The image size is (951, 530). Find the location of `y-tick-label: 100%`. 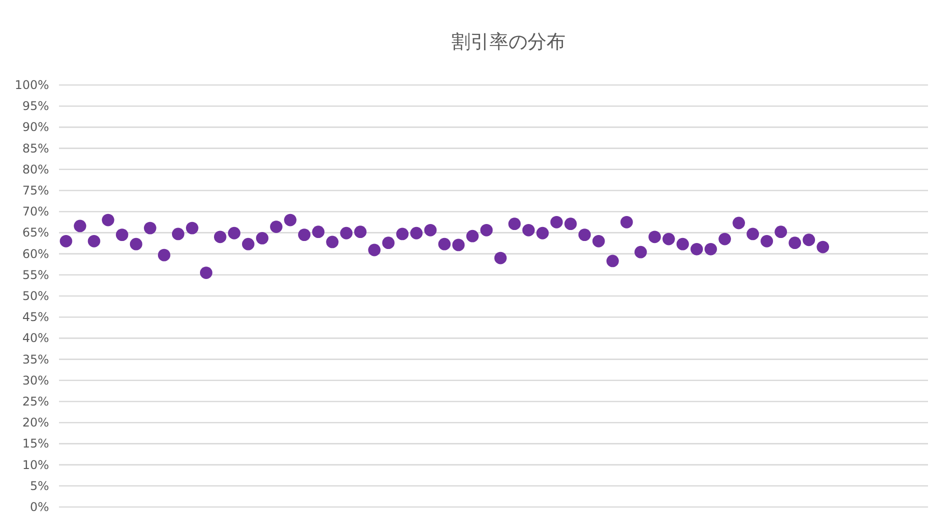

y-tick-label: 100% is located at coordinates (31, 85).